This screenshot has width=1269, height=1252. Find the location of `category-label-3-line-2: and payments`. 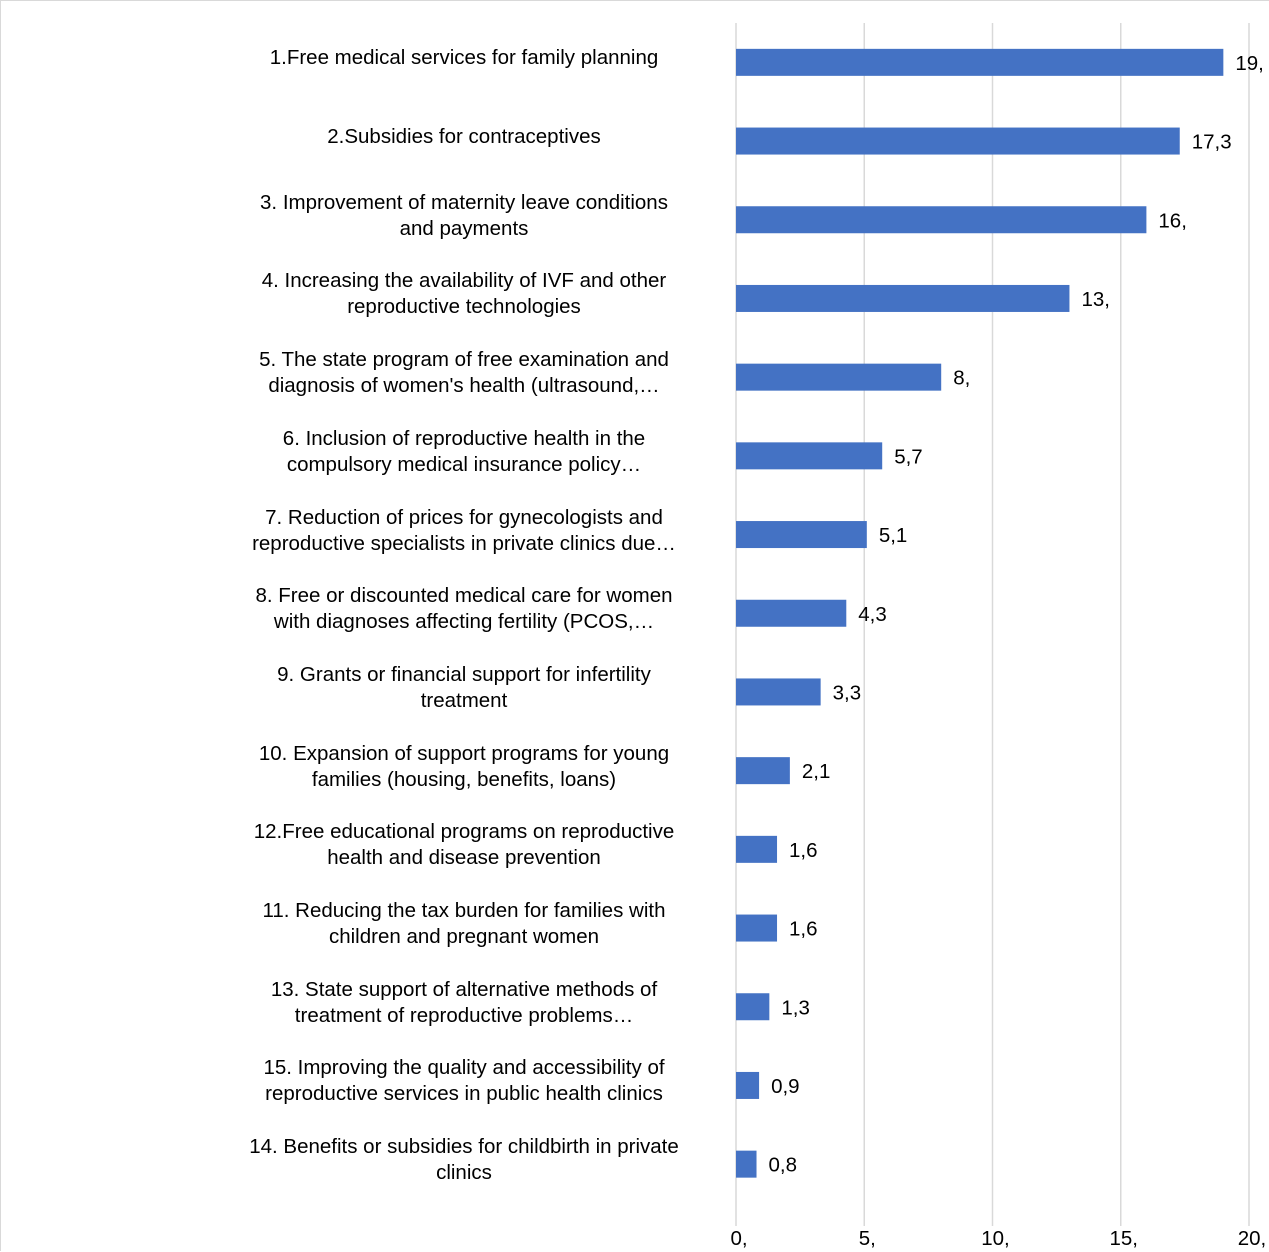

category-label-3-line-2: and payments is located at coordinates (464, 228).